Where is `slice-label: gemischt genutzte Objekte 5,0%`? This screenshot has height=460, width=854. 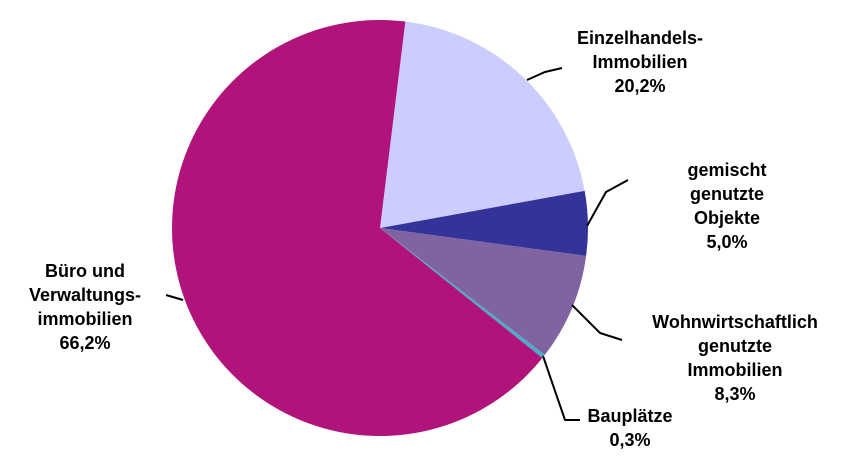
slice-label: gemischt genutzte Objekte 5,0% is located at coordinates (727, 206).